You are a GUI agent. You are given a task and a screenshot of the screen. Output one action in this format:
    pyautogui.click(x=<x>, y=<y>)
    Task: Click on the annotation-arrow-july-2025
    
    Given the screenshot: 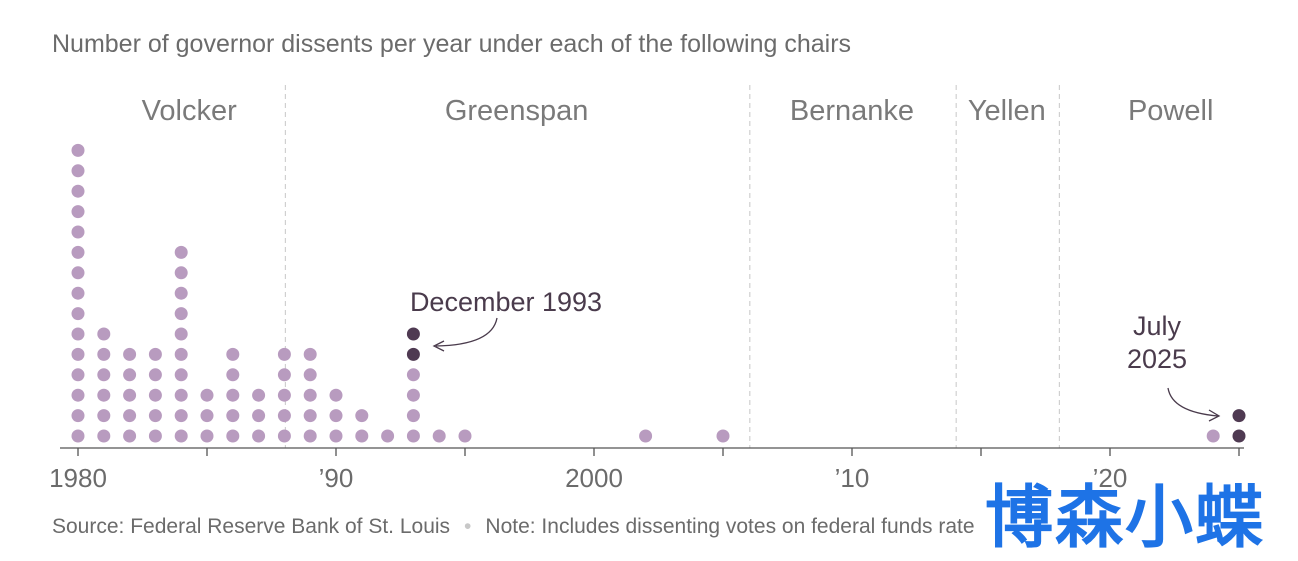 What is the action you would take?
    pyautogui.click(x=1193, y=402)
    